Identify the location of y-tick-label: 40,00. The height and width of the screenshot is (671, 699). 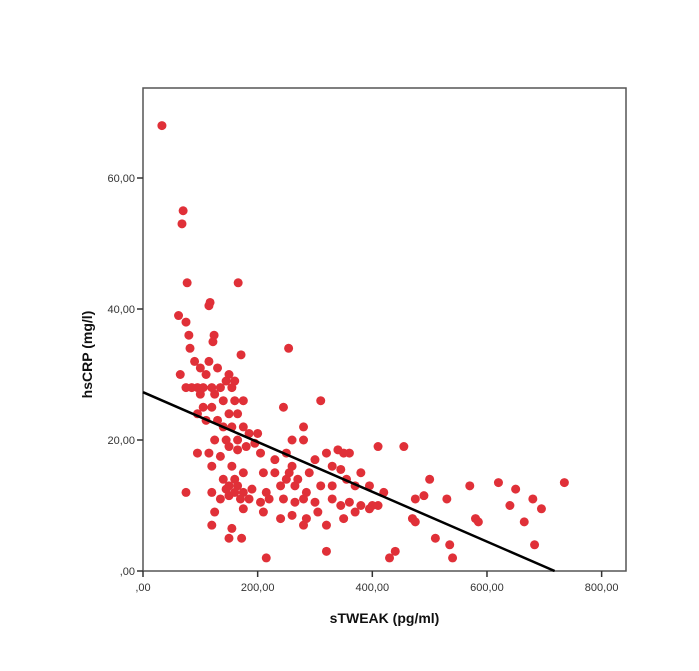
(121, 310).